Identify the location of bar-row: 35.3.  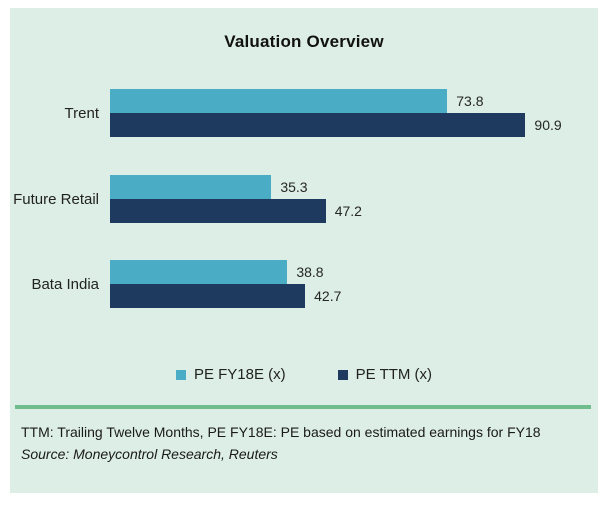
(354, 187).